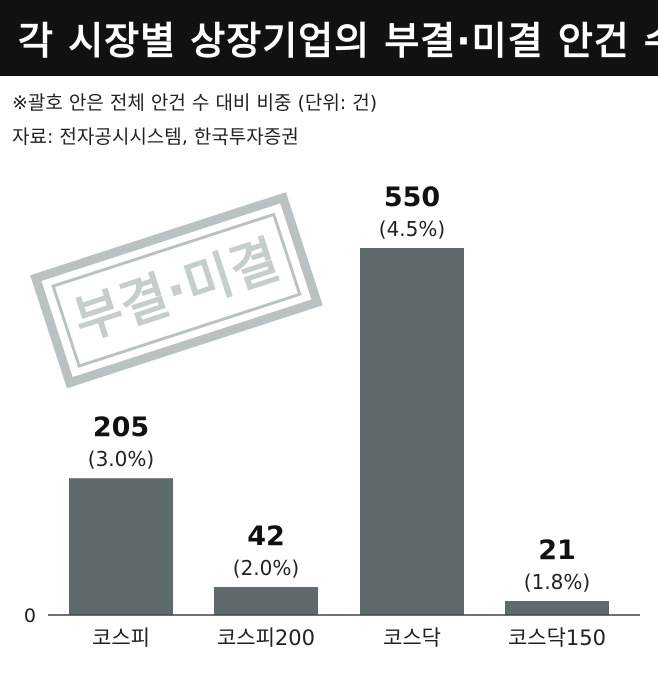 Image resolution: width=658 pixels, height=673 pixels. Describe the element at coordinates (412, 229) in the screenshot. I see `share-label: (4.5%)` at that location.